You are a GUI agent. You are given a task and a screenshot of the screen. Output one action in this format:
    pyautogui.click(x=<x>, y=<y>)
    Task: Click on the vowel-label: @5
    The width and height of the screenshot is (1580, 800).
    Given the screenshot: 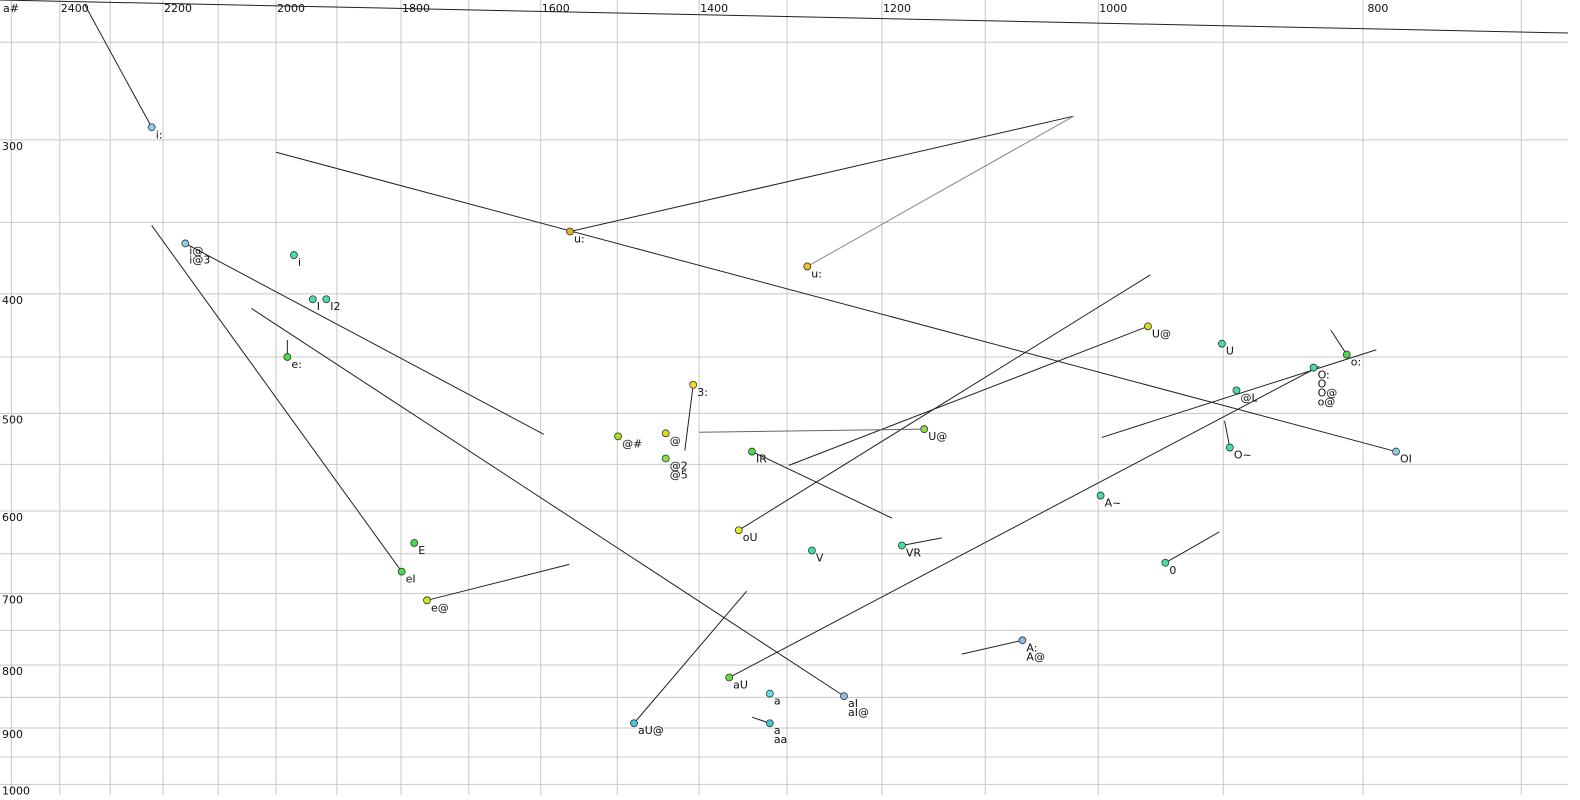 What is the action you would take?
    pyautogui.click(x=679, y=475)
    